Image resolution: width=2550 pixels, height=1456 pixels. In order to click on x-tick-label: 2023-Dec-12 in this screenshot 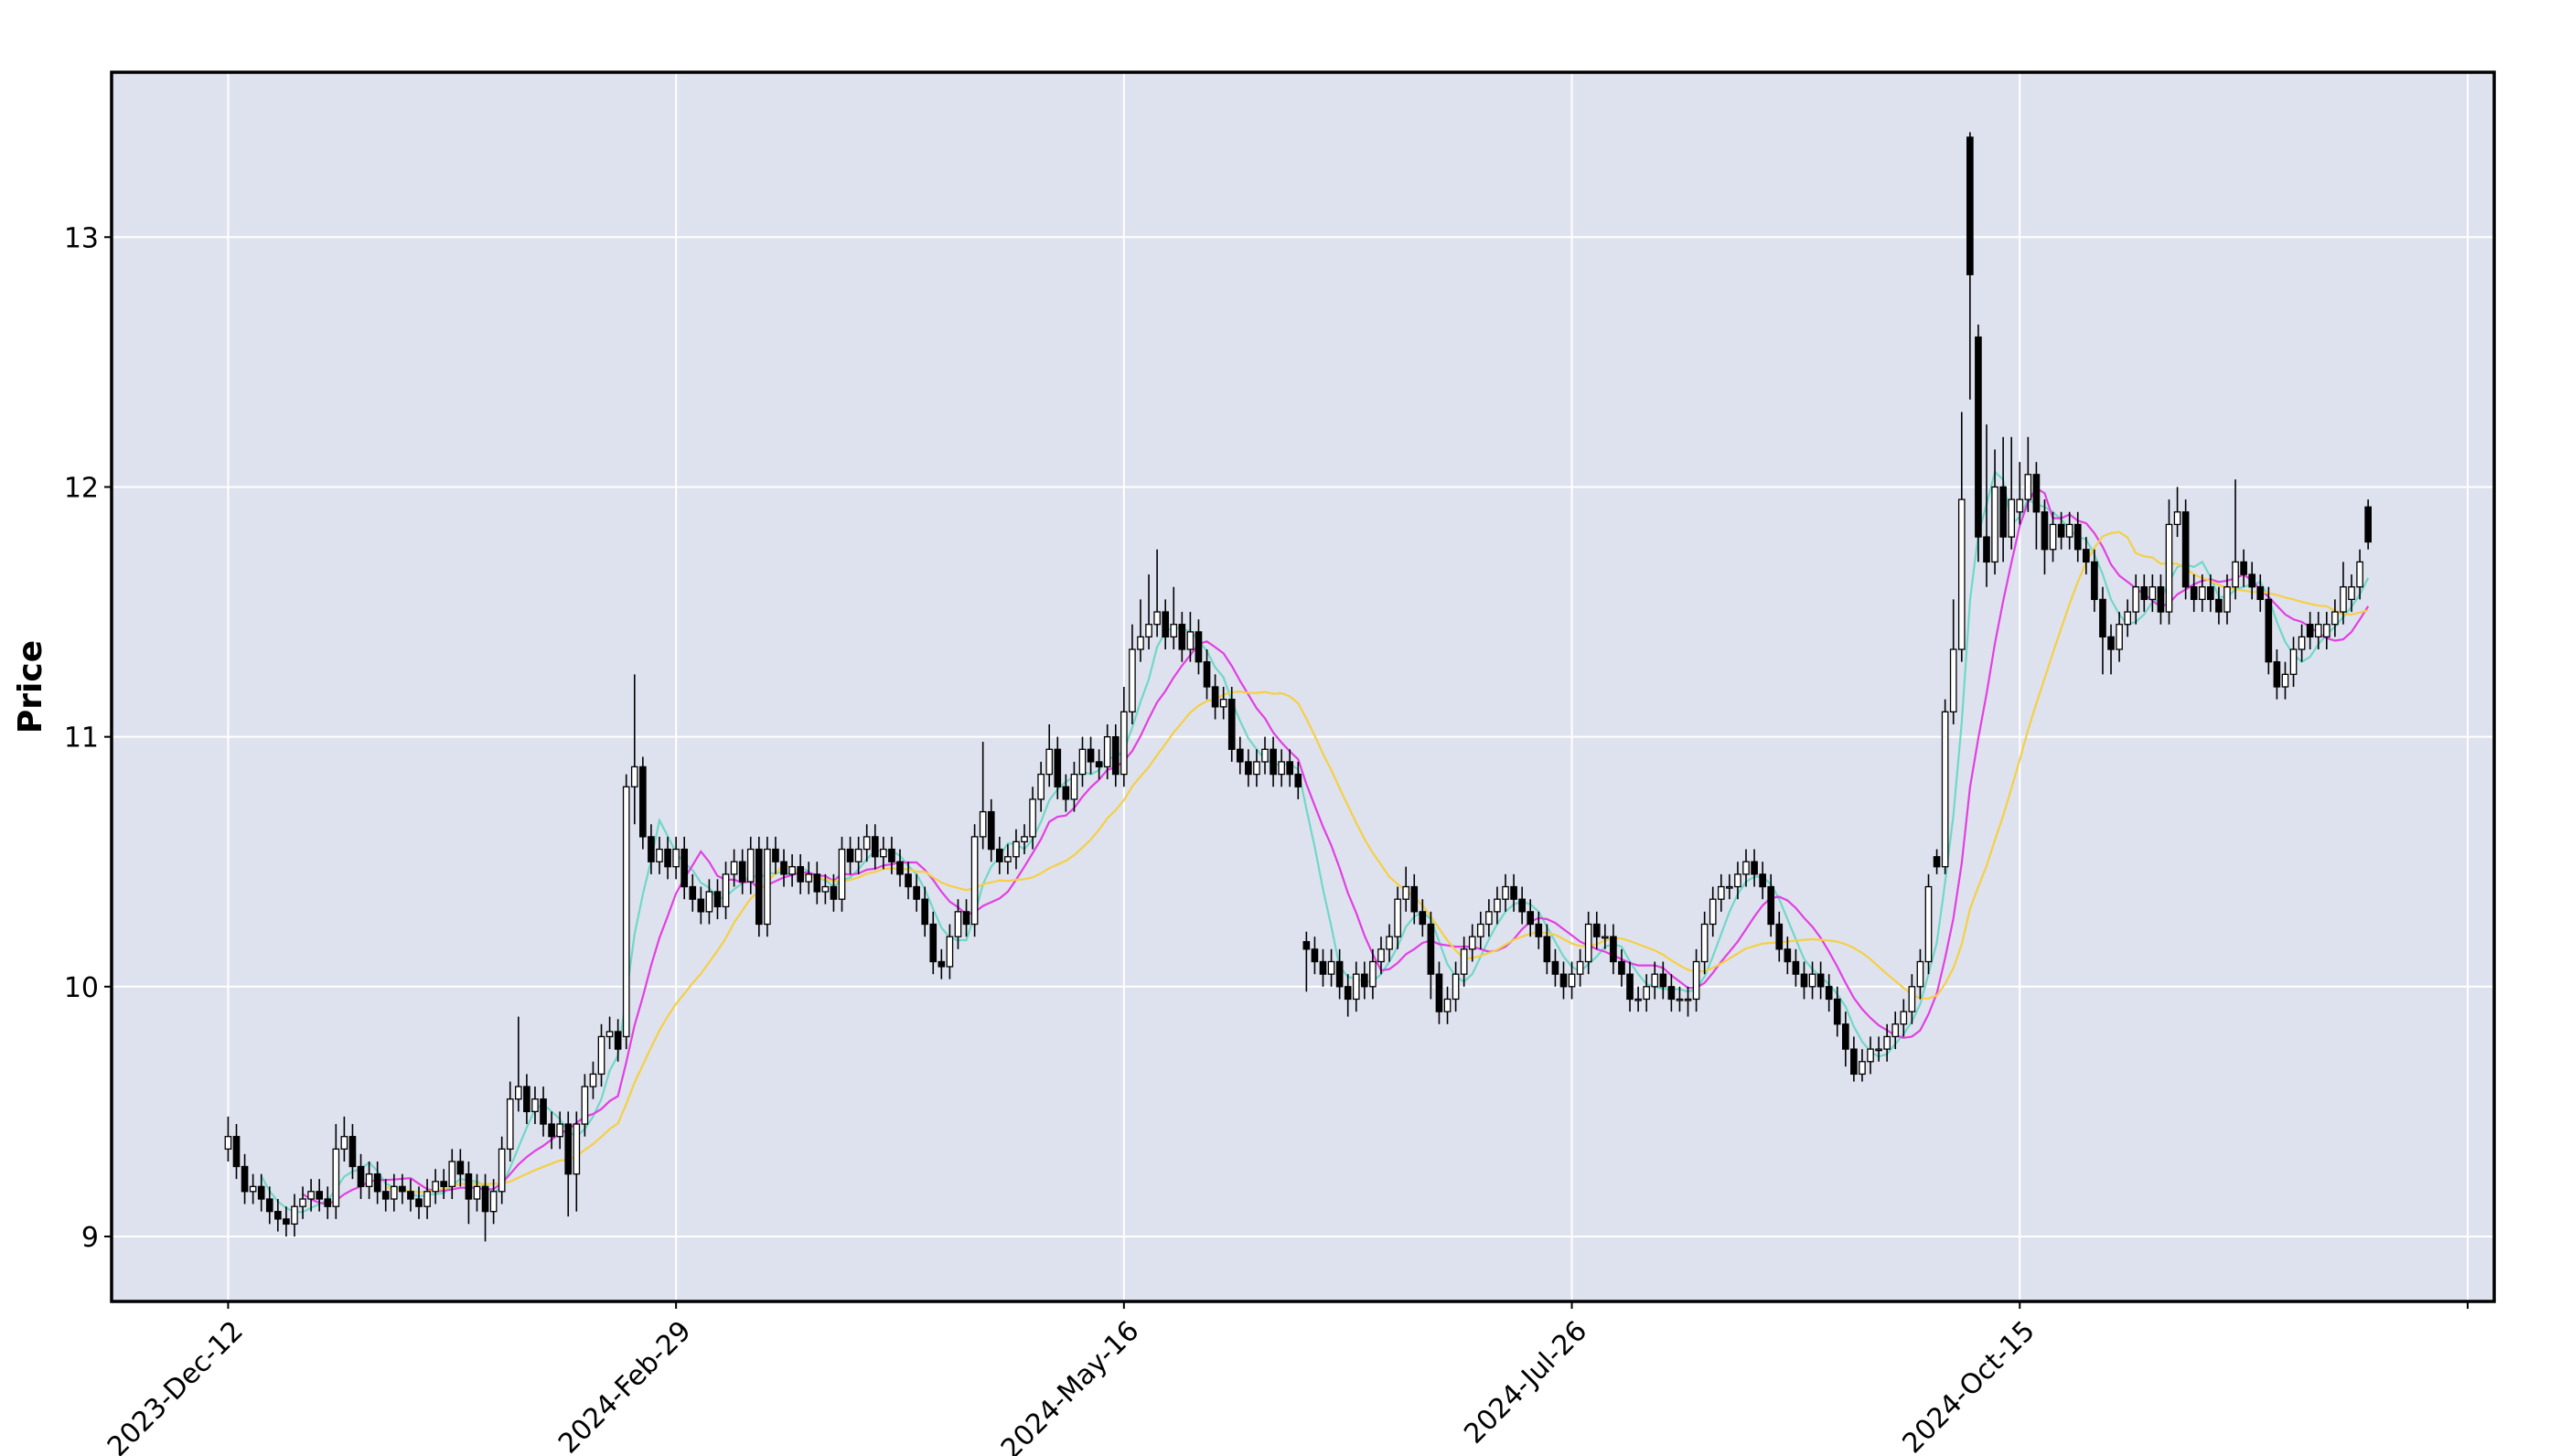, I will do `click(176, 1385)`.